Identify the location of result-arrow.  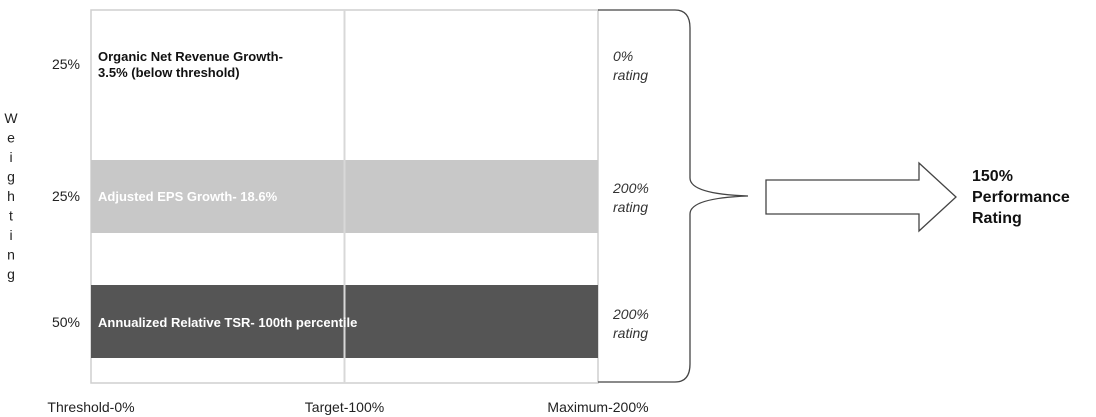
(861, 197).